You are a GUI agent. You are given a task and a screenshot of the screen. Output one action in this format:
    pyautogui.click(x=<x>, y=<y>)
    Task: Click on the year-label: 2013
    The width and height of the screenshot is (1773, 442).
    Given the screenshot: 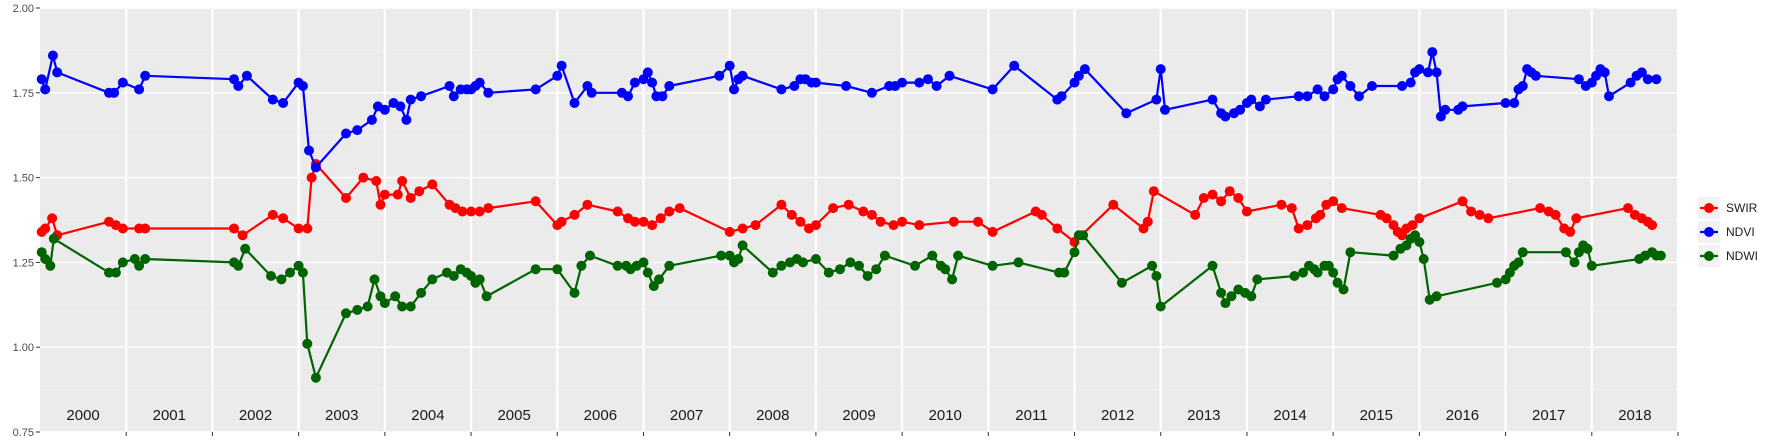 What is the action you would take?
    pyautogui.click(x=1203, y=415)
    